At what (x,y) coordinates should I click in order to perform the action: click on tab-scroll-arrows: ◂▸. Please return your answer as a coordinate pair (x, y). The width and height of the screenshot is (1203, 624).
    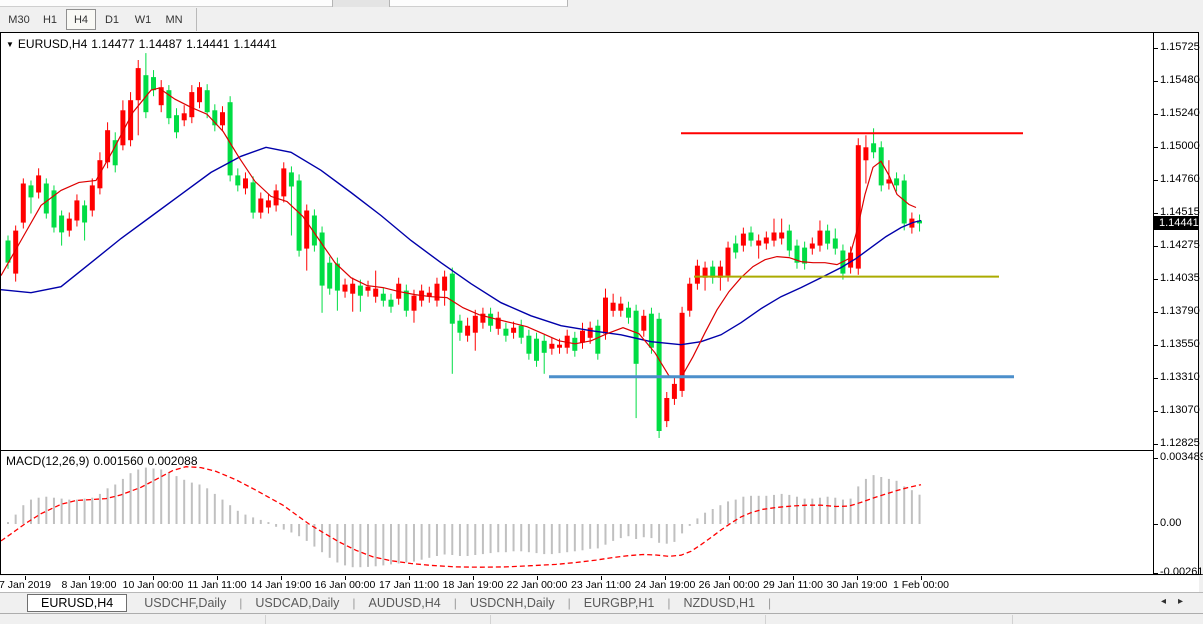
    Looking at the image, I should click on (1178, 601).